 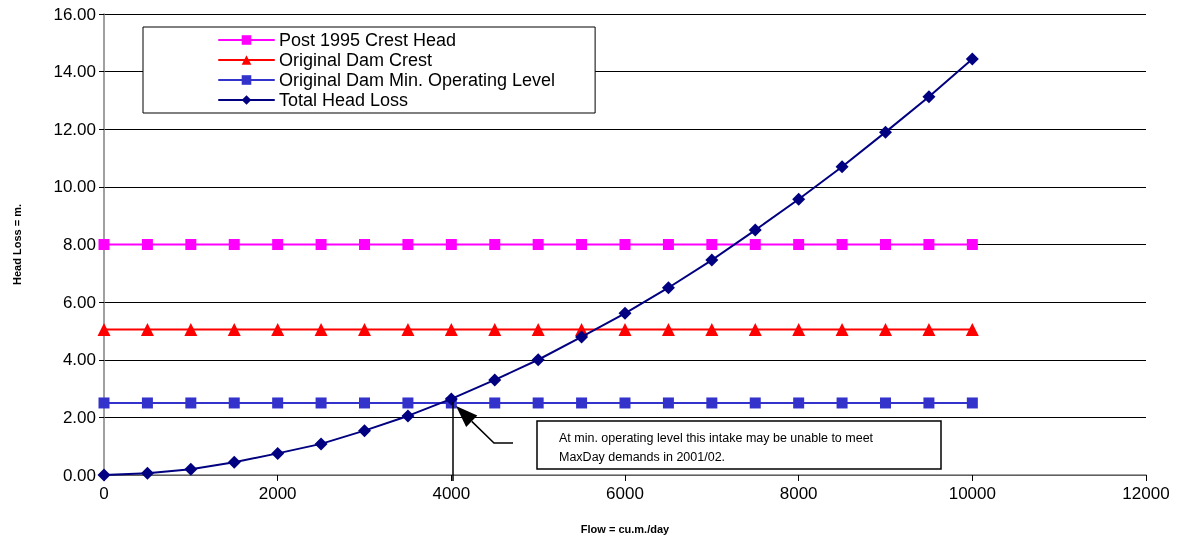 I want to click on y-axis-title: Head Loss = m., so click(x=16, y=244).